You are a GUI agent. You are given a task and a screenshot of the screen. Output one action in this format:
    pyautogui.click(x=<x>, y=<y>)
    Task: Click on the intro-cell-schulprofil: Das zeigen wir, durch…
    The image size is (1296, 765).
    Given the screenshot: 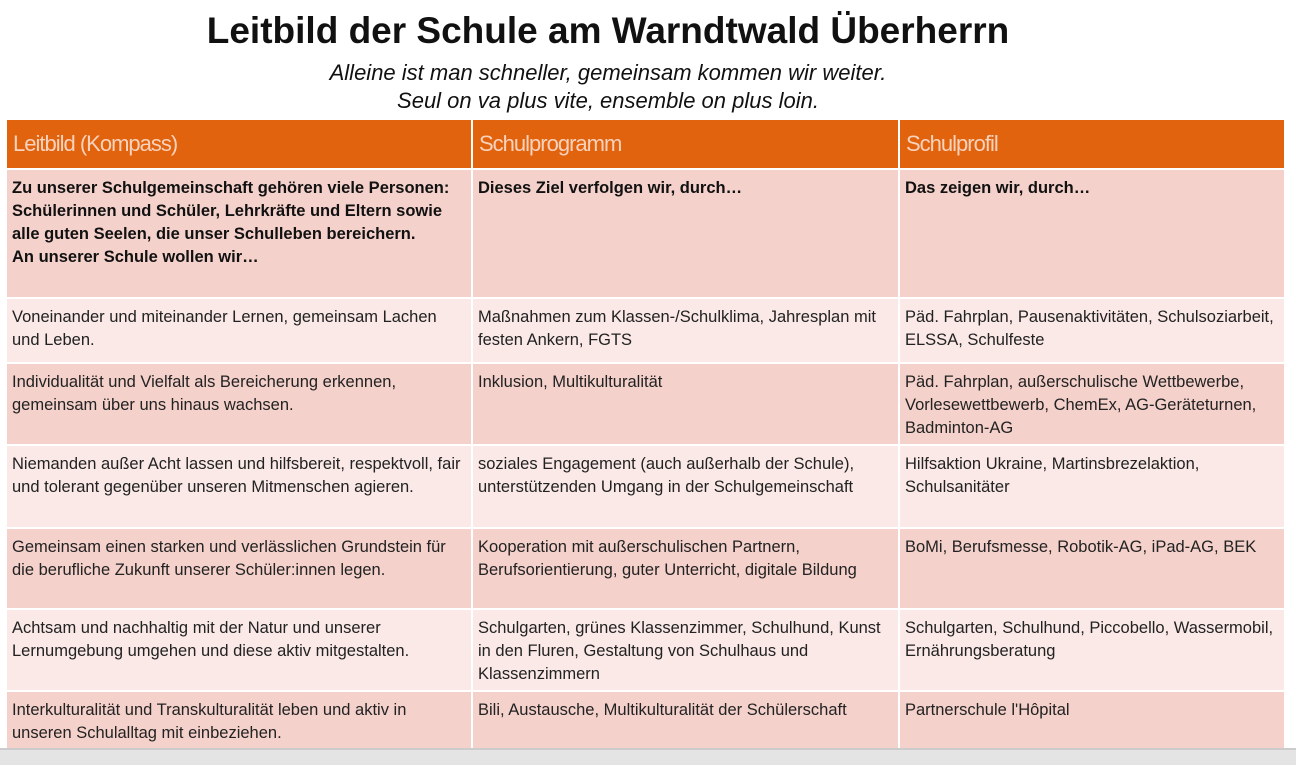 What is the action you would take?
    pyautogui.click(x=1092, y=233)
    